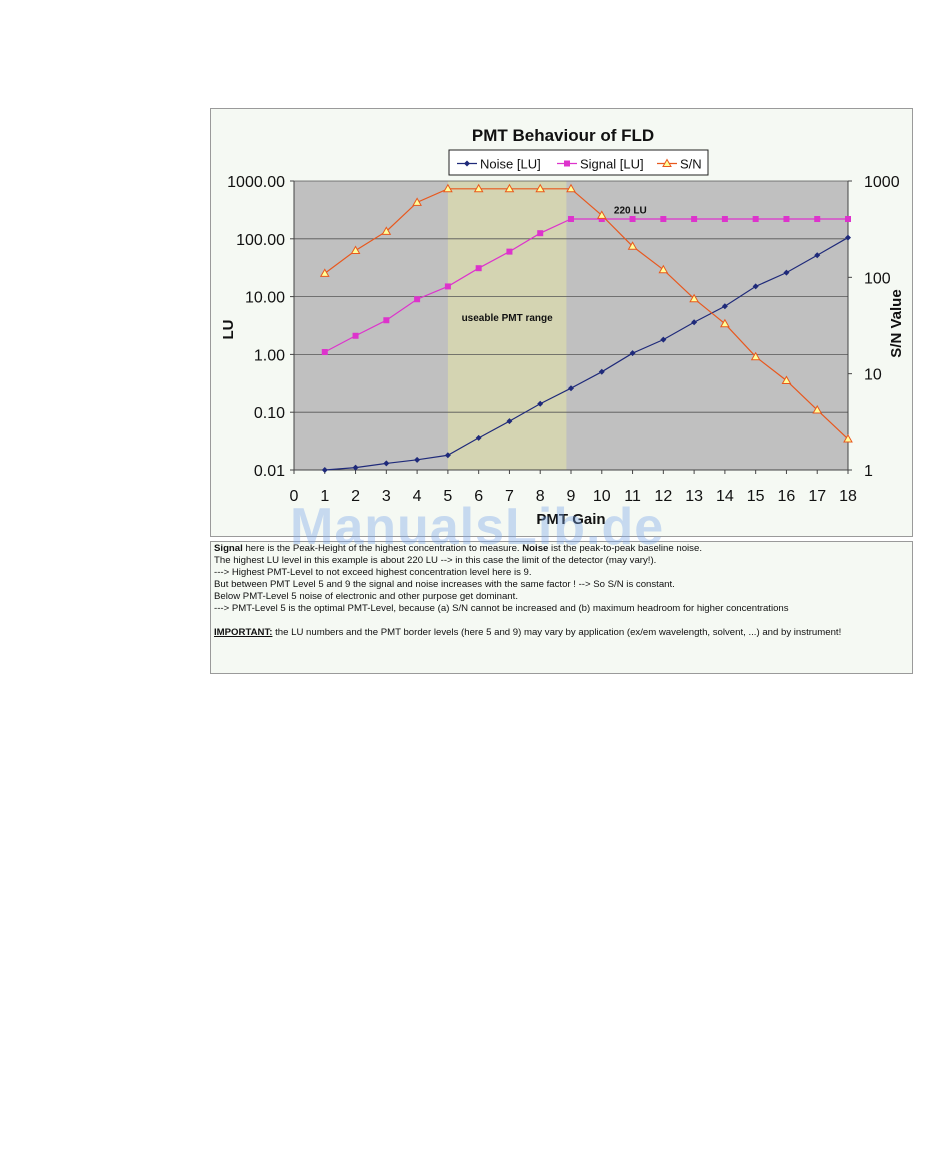  What do you see at coordinates (663, 496) in the screenshot?
I see `x-tick-label: 12` at bounding box center [663, 496].